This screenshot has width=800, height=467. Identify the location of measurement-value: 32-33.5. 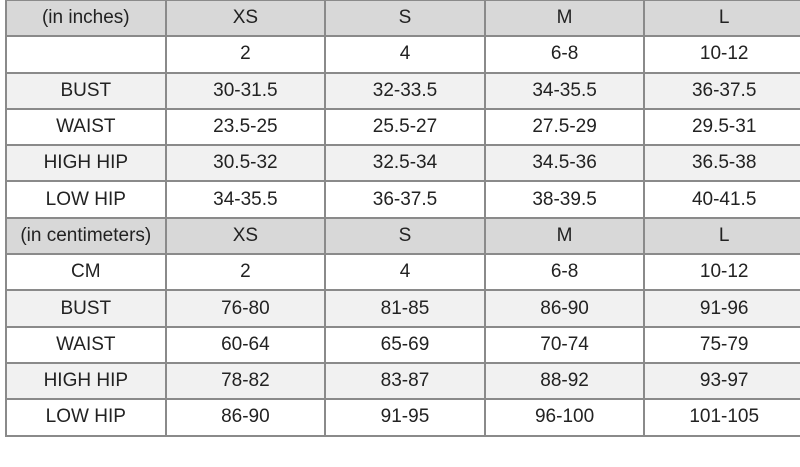
(405, 90).